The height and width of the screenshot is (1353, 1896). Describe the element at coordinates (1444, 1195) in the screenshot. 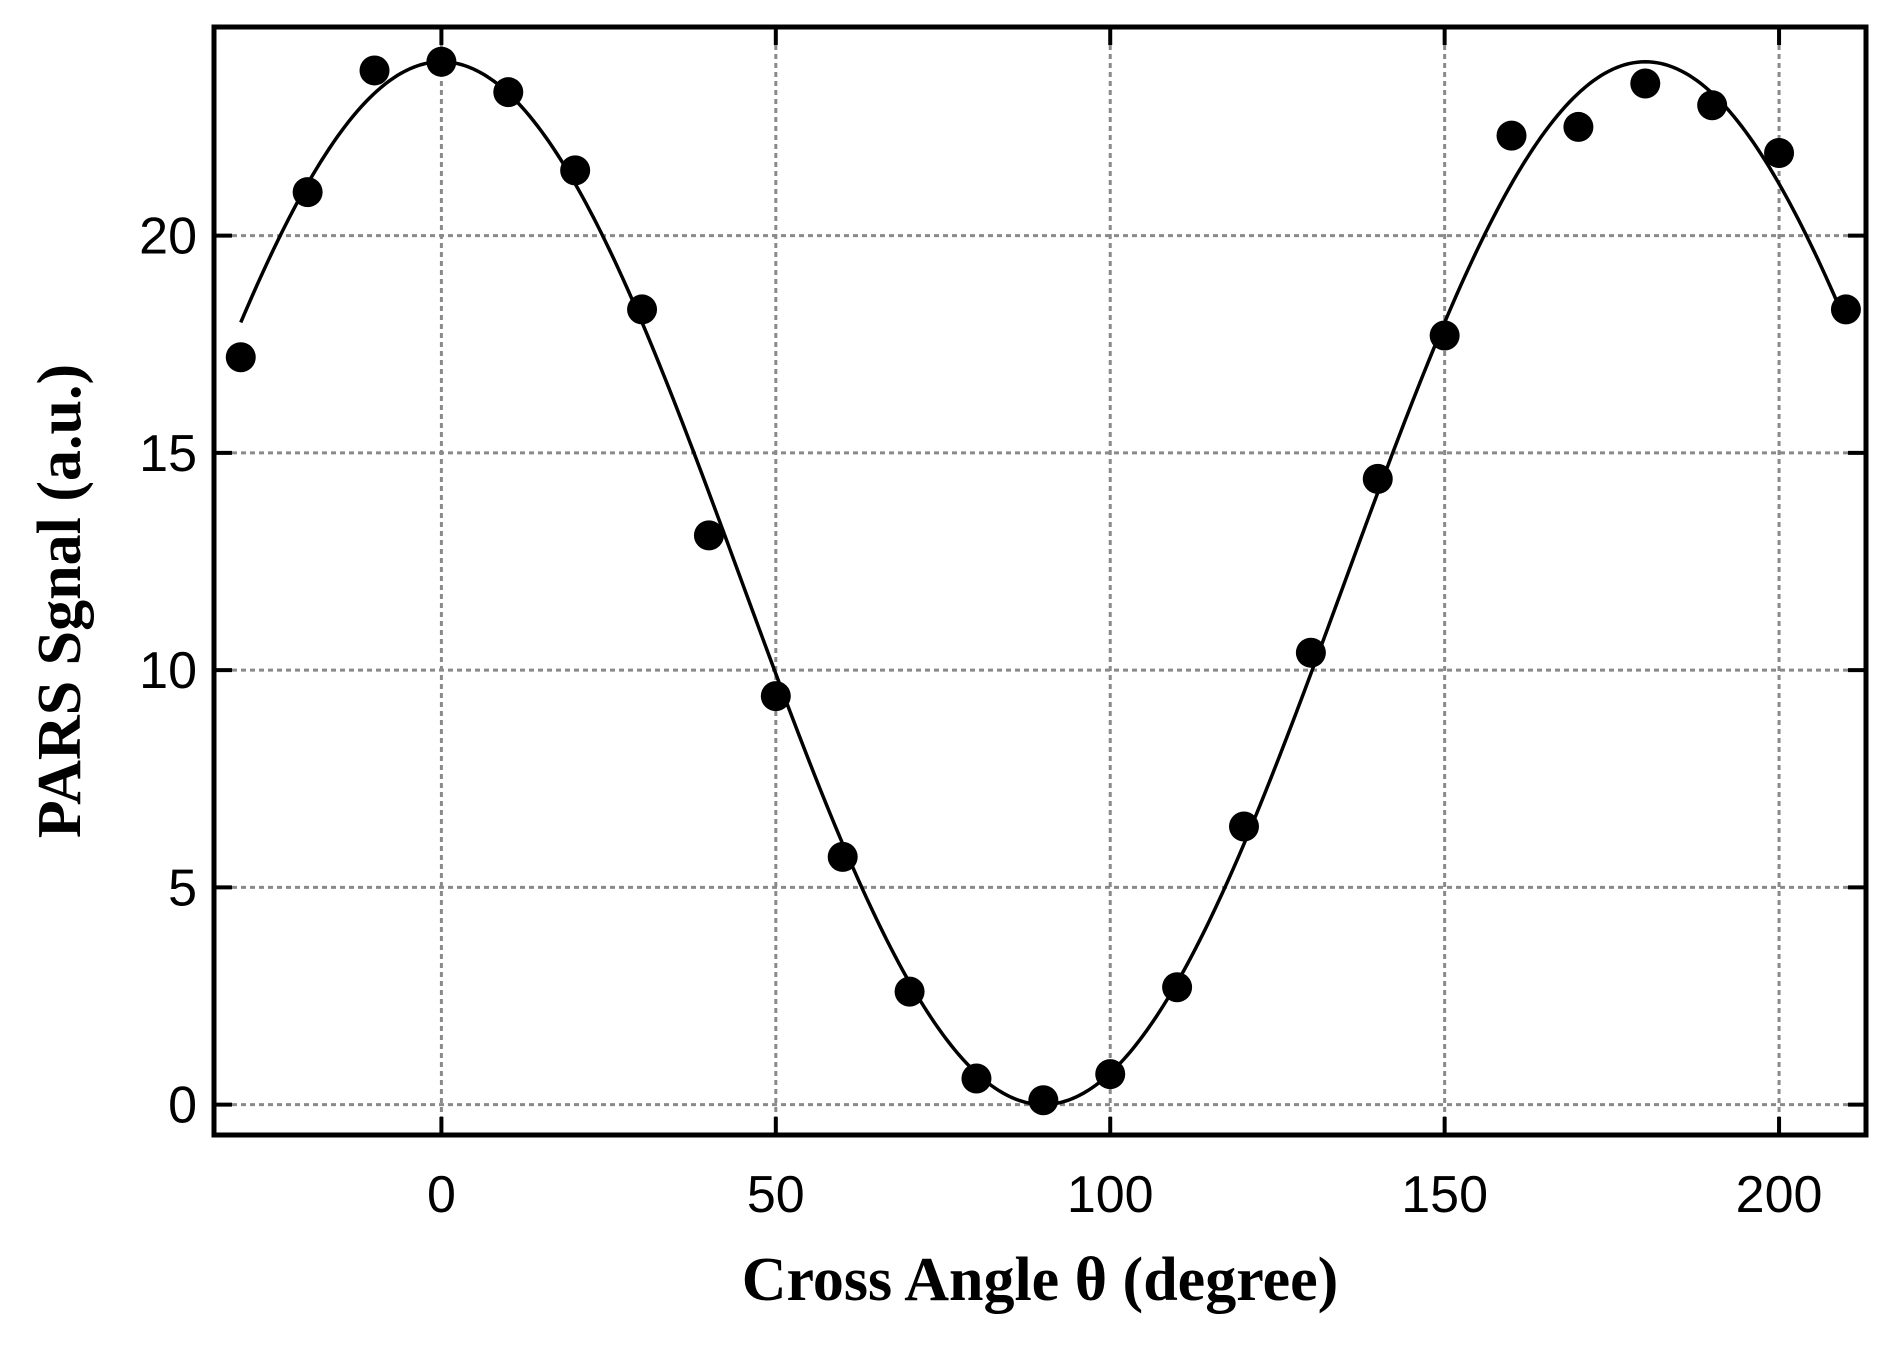

I see `x-tick-label: 150` at that location.